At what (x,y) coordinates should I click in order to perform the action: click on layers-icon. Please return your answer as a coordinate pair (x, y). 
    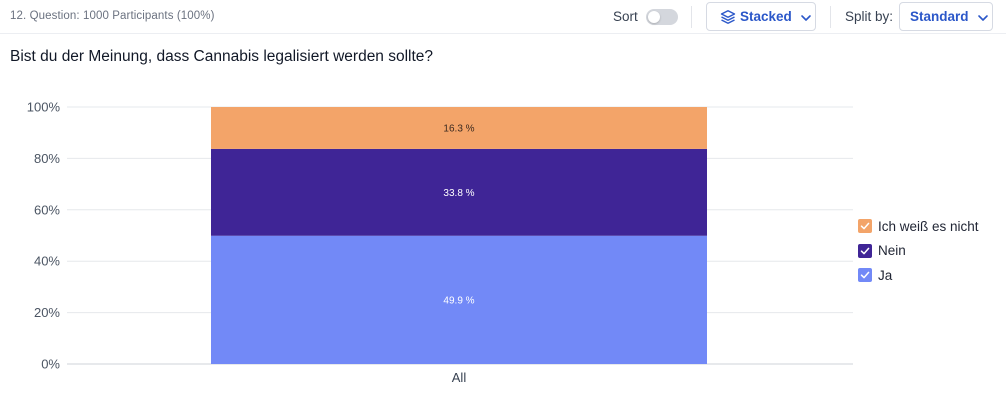
    Looking at the image, I should click on (728, 17).